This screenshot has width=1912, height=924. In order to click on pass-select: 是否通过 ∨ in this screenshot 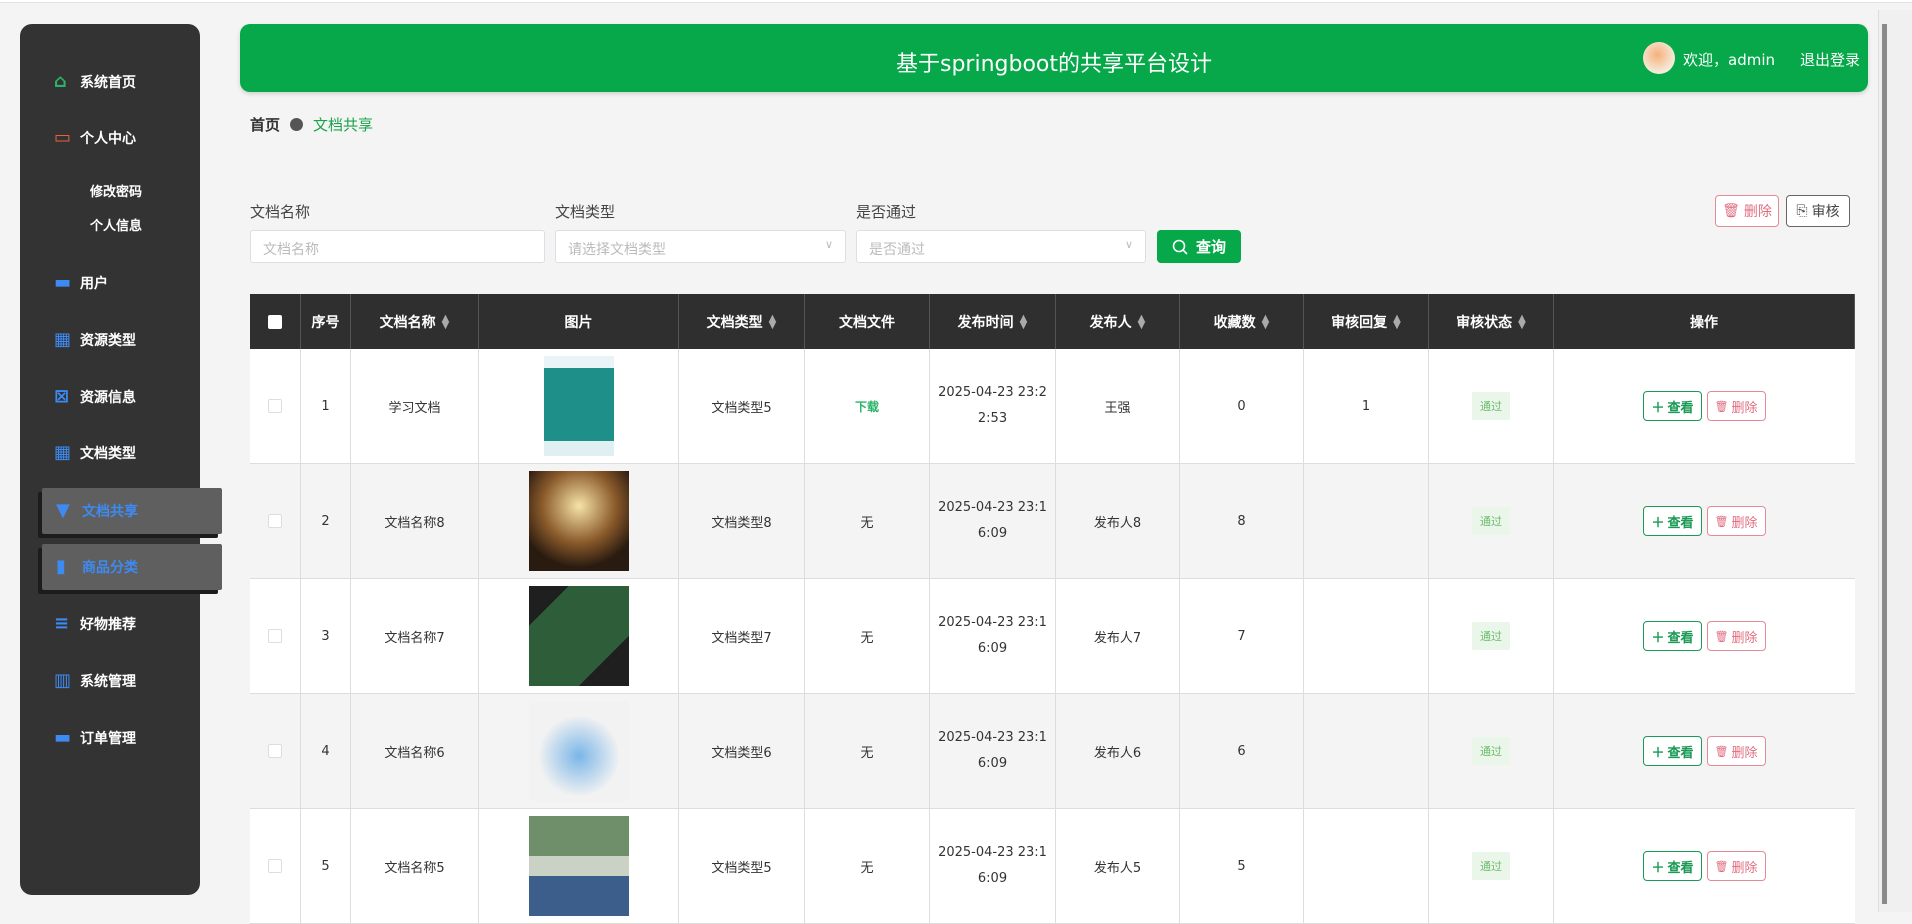, I will do `click(1001, 246)`.